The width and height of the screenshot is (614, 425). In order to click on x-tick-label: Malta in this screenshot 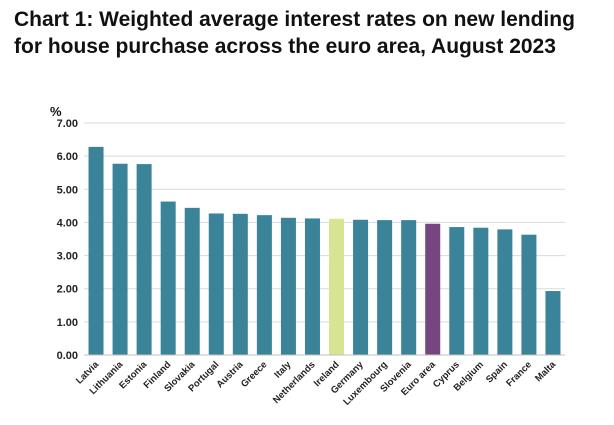, I will do `click(545, 371)`.